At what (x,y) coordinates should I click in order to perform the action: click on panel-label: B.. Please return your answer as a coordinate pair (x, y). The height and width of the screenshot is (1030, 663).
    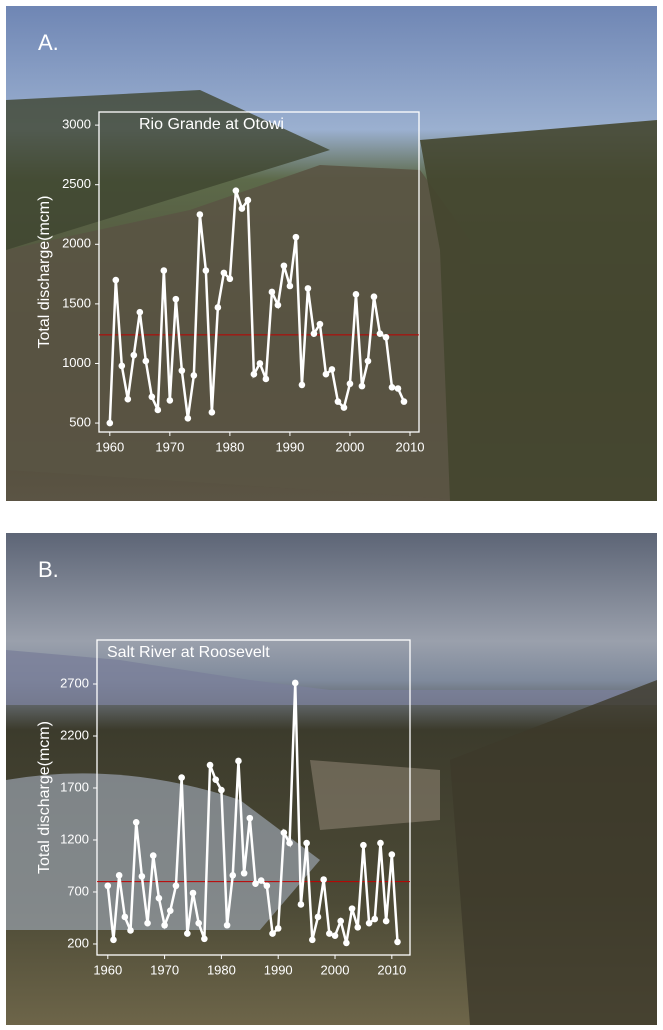
    Looking at the image, I should click on (48, 569).